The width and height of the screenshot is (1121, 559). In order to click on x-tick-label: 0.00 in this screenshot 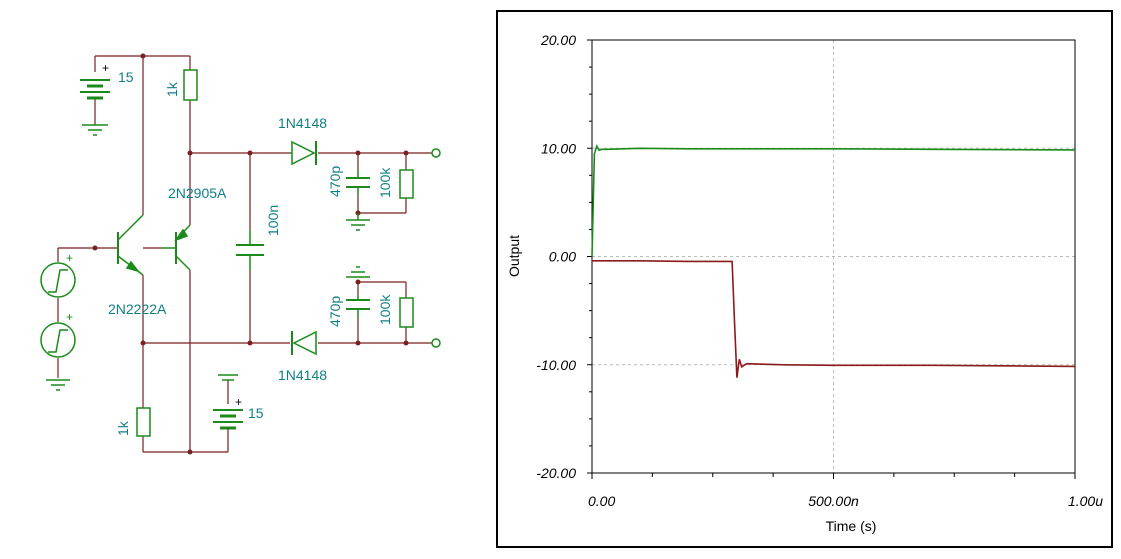, I will do `click(601, 501)`.